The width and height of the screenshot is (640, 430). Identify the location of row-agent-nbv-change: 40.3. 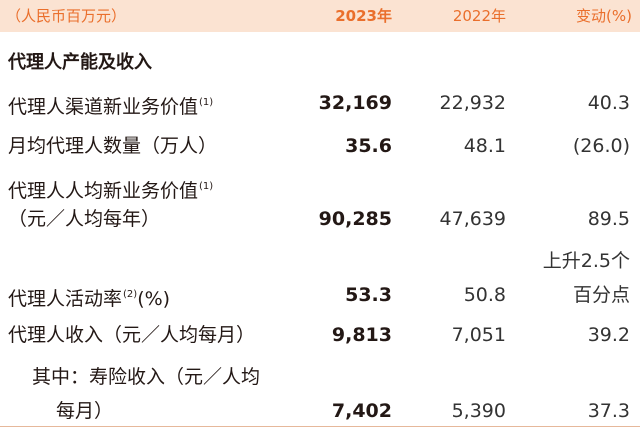
(608, 103).